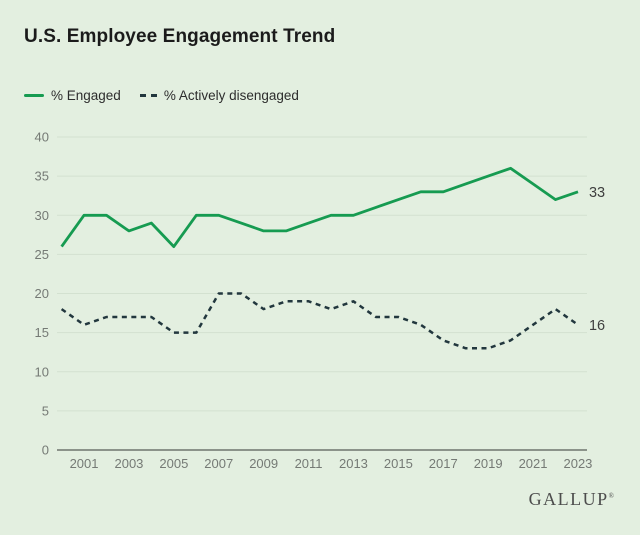 Image resolution: width=640 pixels, height=535 pixels. I want to click on engaged-line, so click(319, 207).